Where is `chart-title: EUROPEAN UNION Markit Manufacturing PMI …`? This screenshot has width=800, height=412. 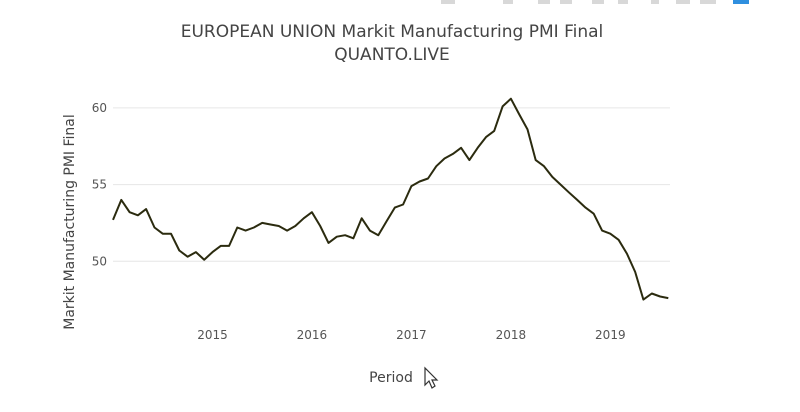
chart-title: EUROPEAN UNION Markit Manufacturing PMI … is located at coordinates (392, 32).